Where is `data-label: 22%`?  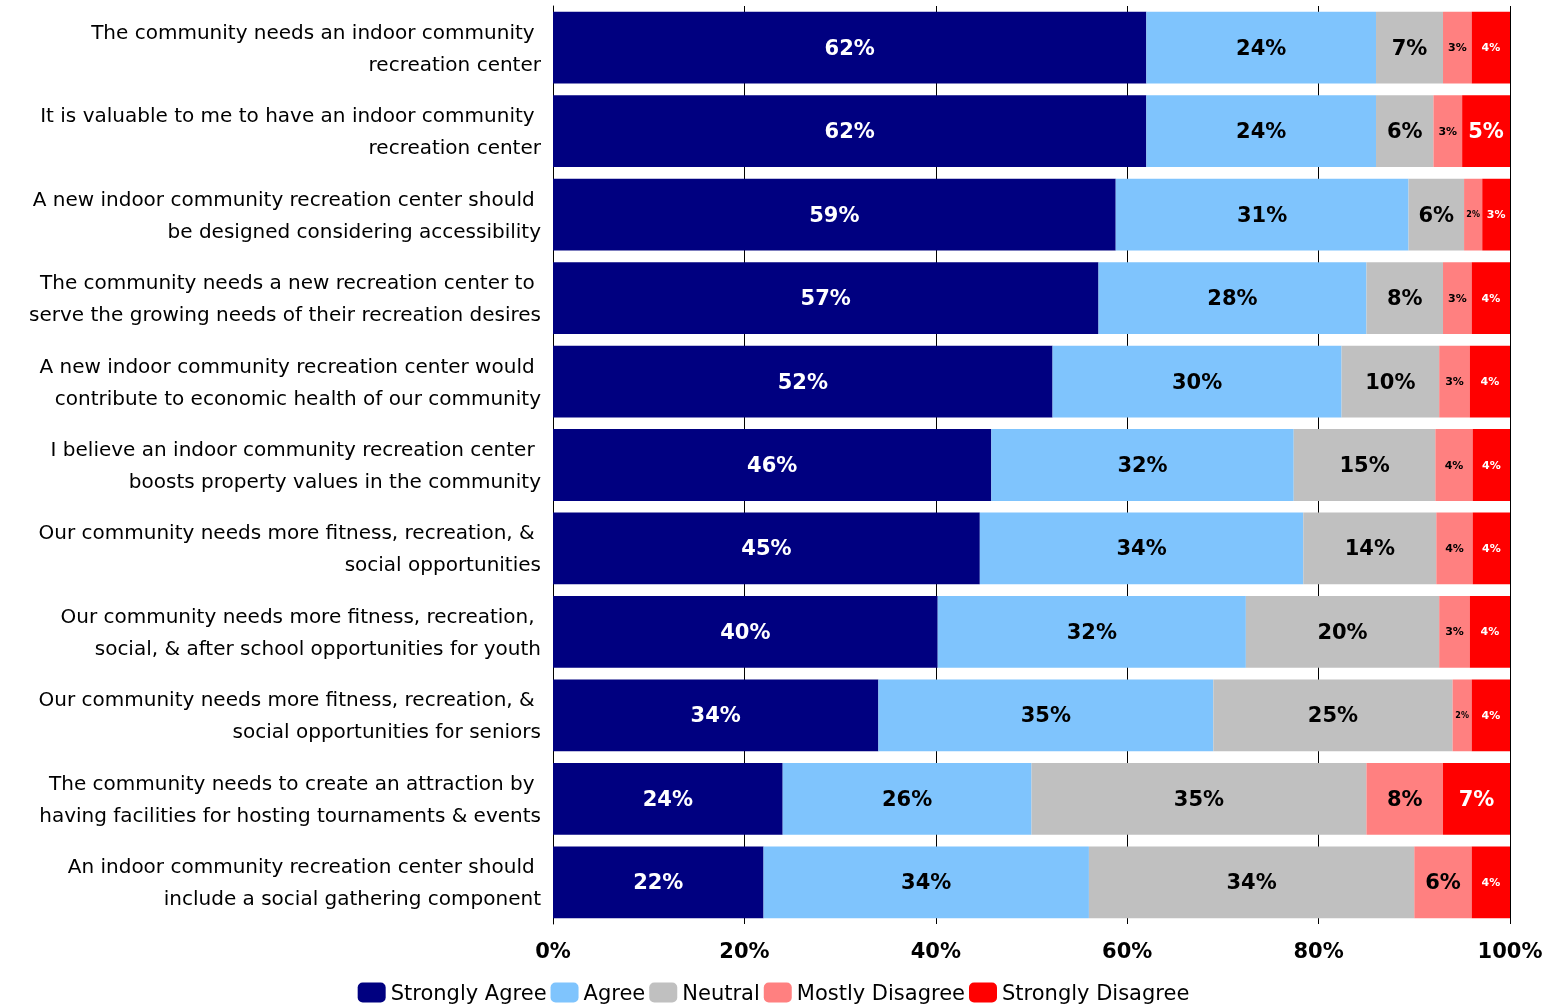 data-label: 22% is located at coordinates (658, 882).